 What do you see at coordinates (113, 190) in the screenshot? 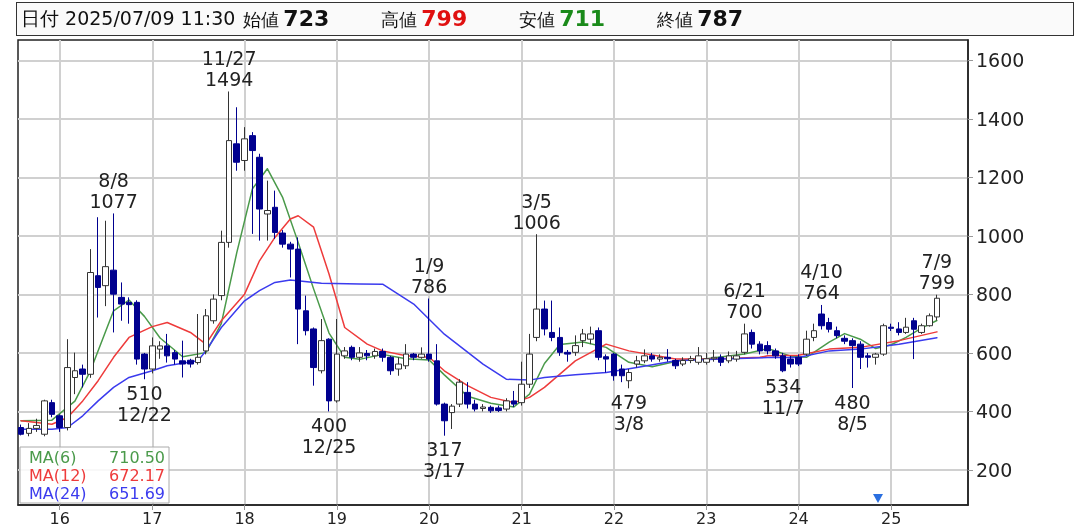
I see `annotation: 8/8 1077` at bounding box center [113, 190].